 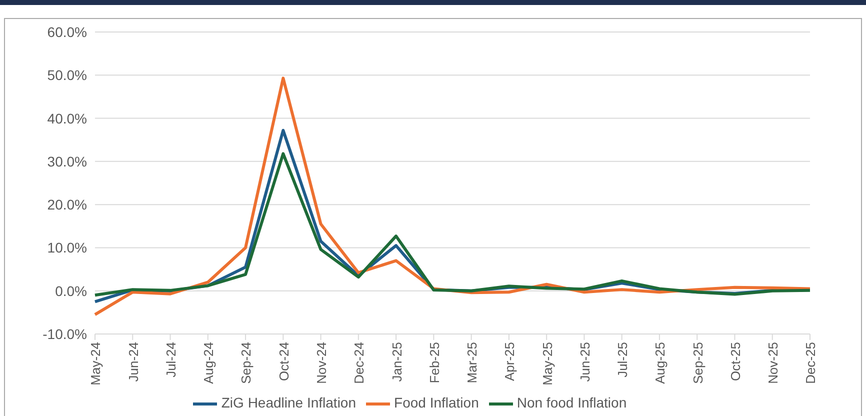 What do you see at coordinates (170, 360) in the screenshot?
I see `x-tick-label: Jul-24` at bounding box center [170, 360].